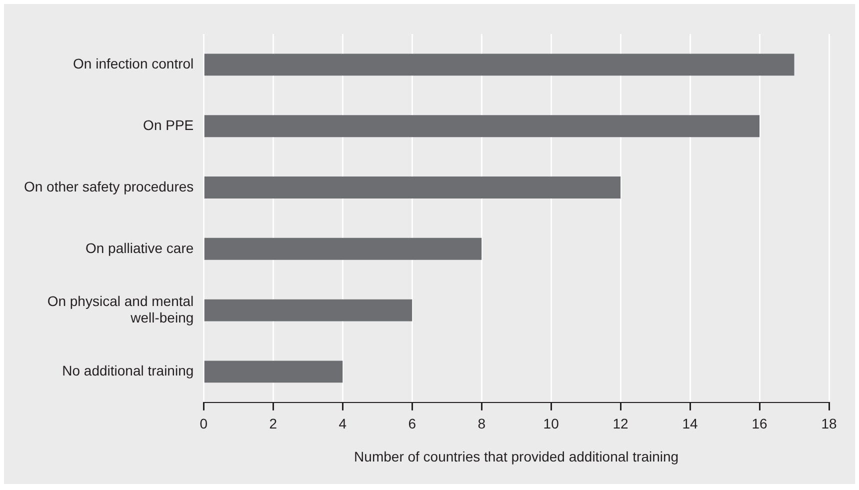 The height and width of the screenshot is (490, 859). What do you see at coordinates (204, 424) in the screenshot?
I see `x-tick-label: 0` at bounding box center [204, 424].